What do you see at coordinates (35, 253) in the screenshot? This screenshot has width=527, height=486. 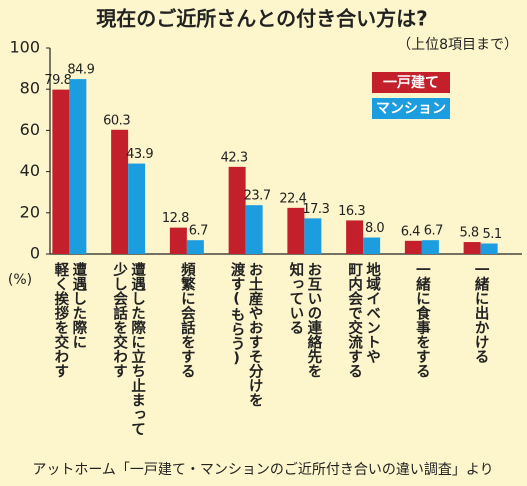 I see `y-tick-label: 0` at bounding box center [35, 253].